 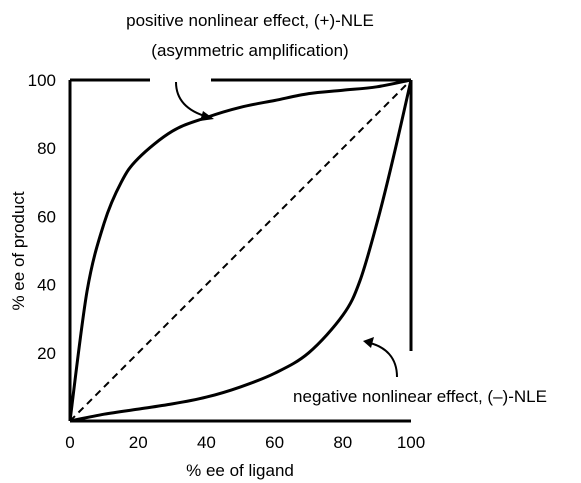 I want to click on arrow-head-negative, so click(x=368, y=342).